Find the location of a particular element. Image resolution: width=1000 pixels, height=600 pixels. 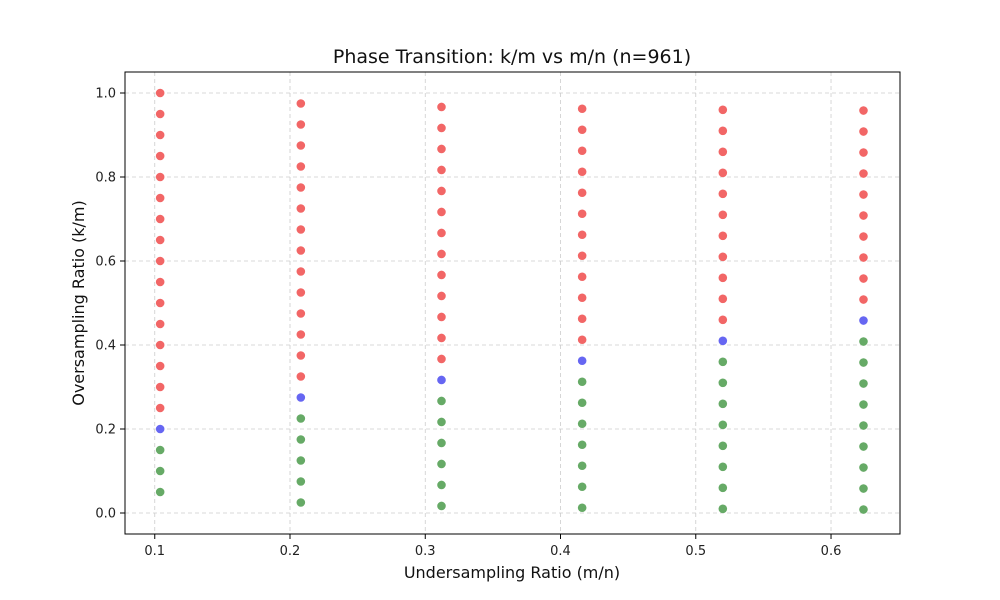

x-tick-label: 0.1 is located at coordinates (154, 551).